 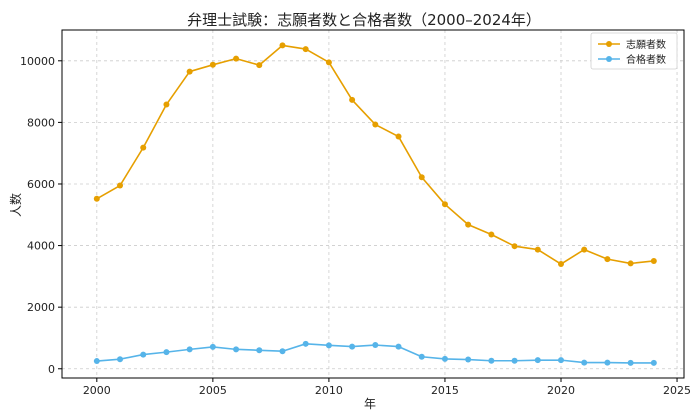 What do you see at coordinates (609, 59) in the screenshot?
I see `legend-marker-passers` at bounding box center [609, 59].